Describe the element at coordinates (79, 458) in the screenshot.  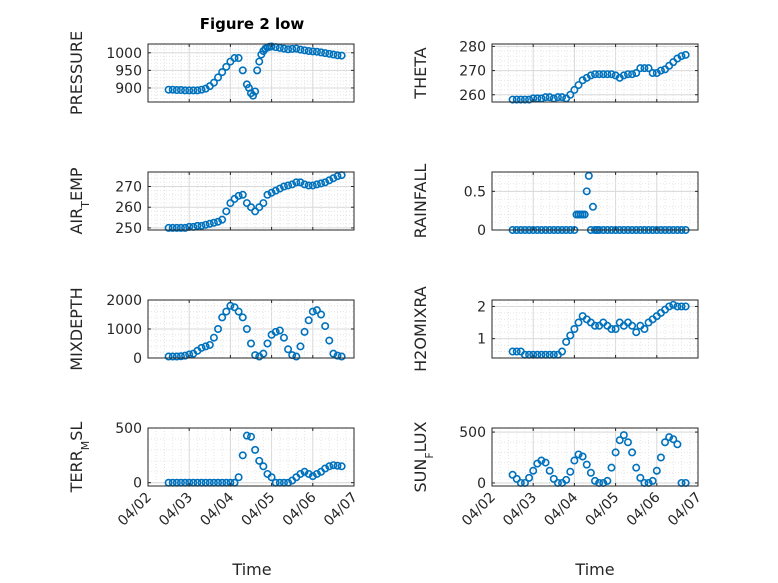
I see `y-axis-label: TERRMSL` at that location.